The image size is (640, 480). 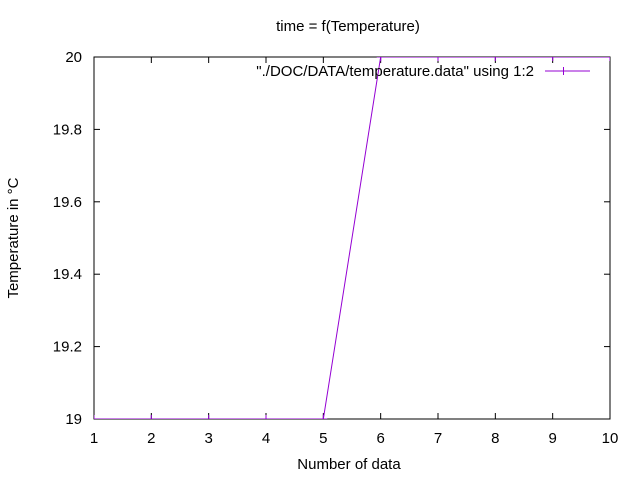 What do you see at coordinates (73, 419) in the screenshot?
I see `y-tick-label: 19` at bounding box center [73, 419].